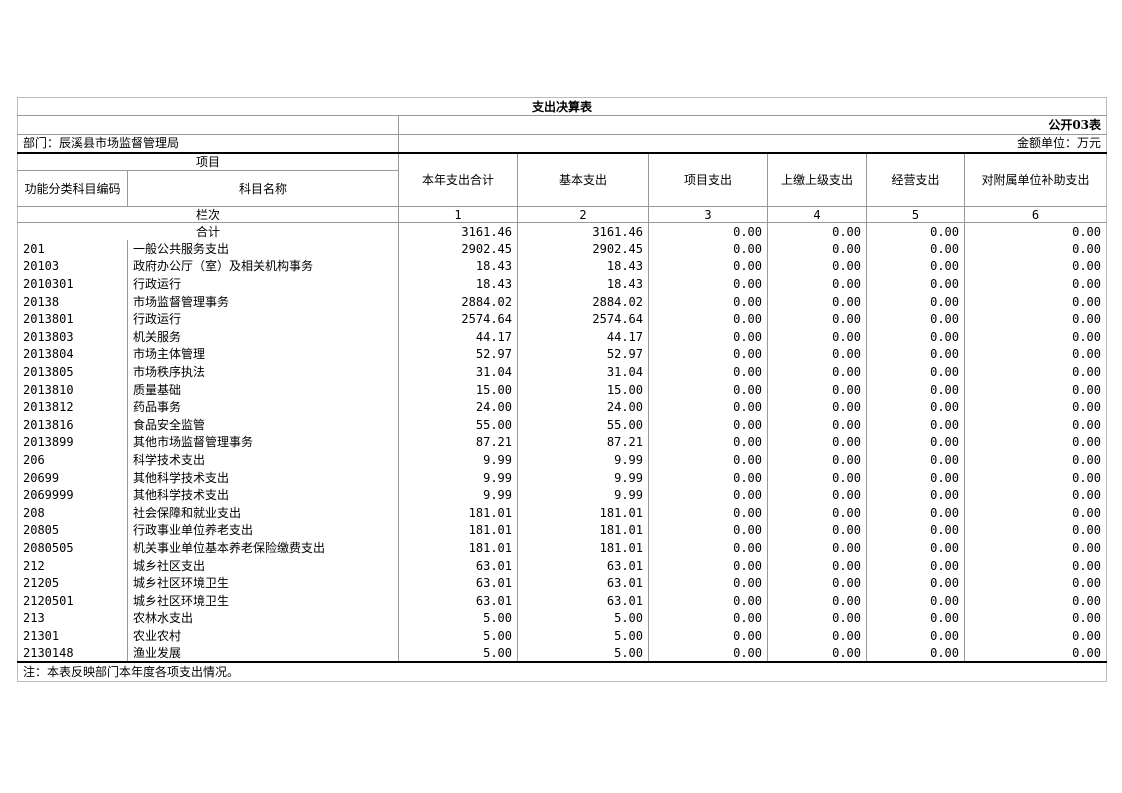 The width and height of the screenshot is (1122, 793). I want to click on subject-code: 2013899, so click(48, 442).